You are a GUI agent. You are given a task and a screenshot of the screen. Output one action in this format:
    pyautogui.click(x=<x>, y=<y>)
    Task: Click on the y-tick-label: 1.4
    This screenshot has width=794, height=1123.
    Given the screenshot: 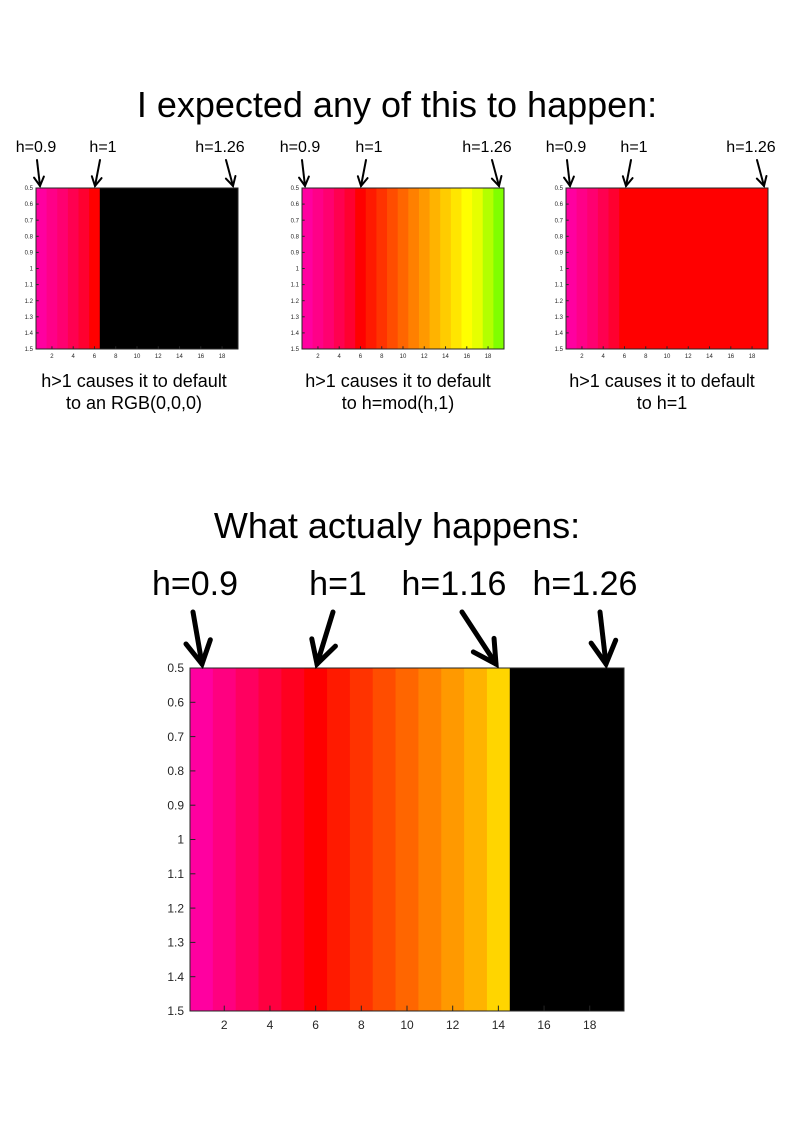 What is the action you would take?
    pyautogui.click(x=559, y=334)
    